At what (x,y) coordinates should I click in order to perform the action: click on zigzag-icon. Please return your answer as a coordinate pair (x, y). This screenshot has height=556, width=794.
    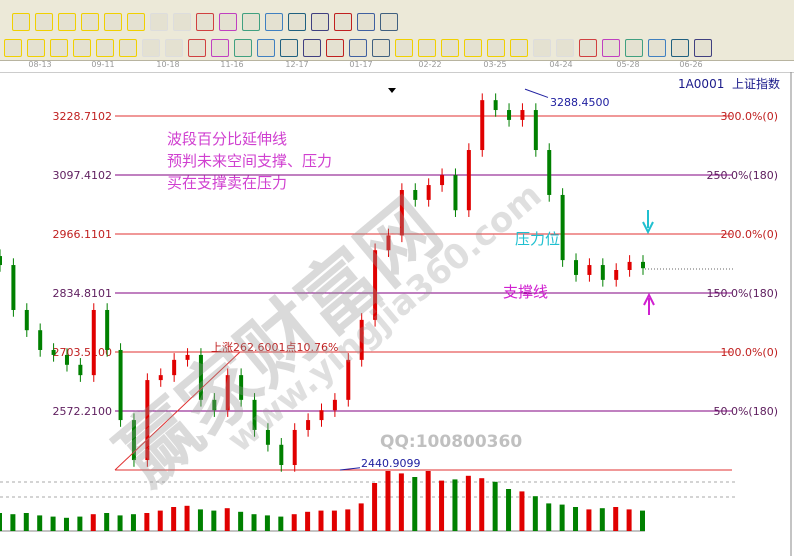
    Looking at the image, I should click on (289, 48).